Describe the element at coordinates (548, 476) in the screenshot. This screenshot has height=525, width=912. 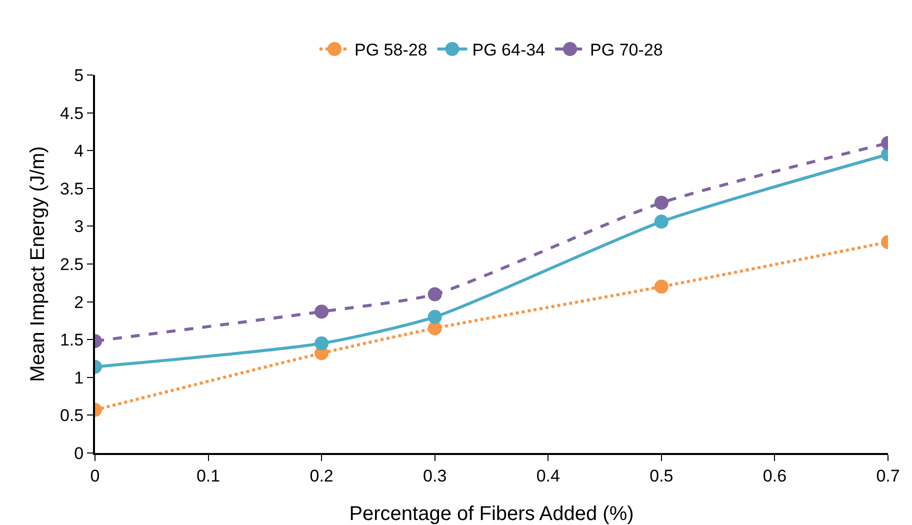
I see `x-tick-label: 0.4` at that location.